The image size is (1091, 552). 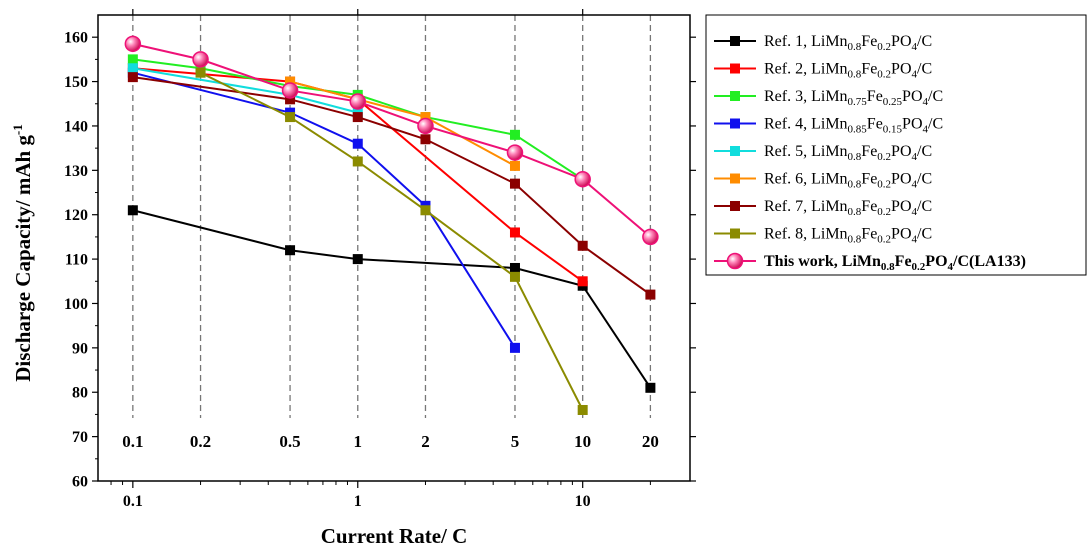 I want to click on rate-label: 0.1, so click(x=132, y=441).